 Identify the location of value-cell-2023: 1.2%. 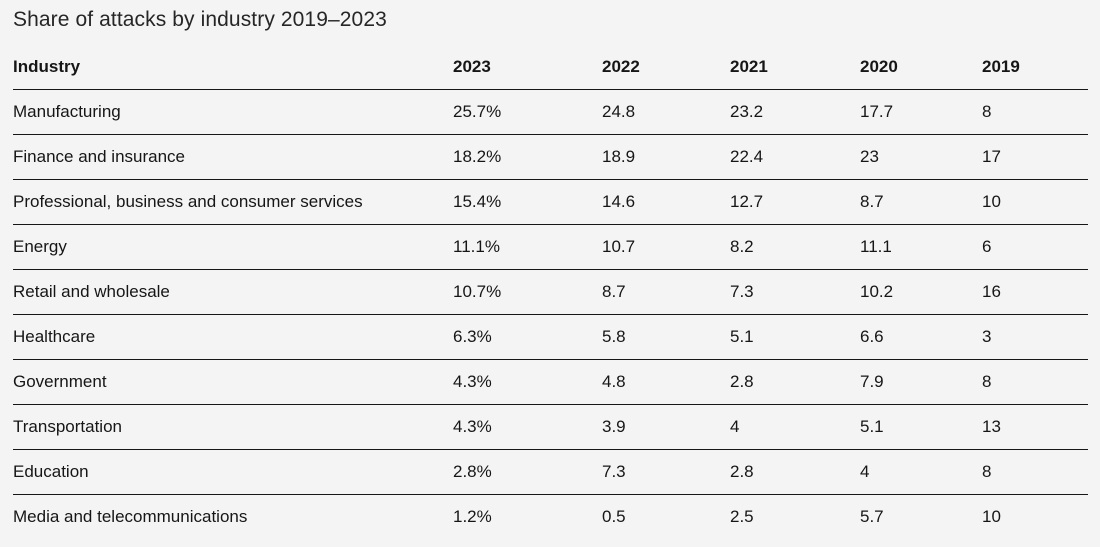
(472, 516).